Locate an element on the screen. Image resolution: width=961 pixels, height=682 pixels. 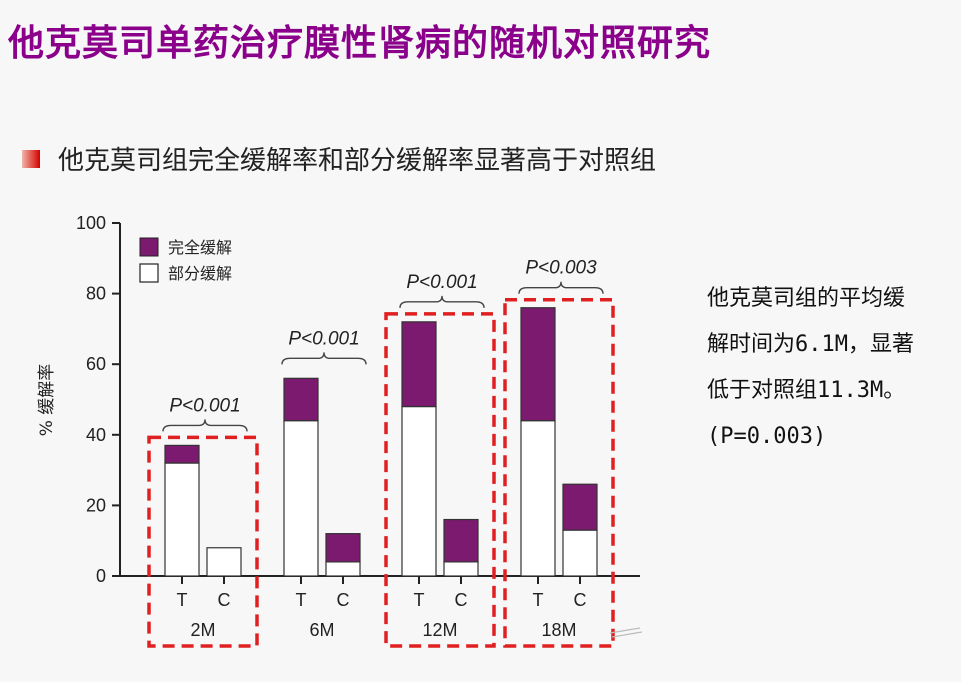
y-tick-label: 60 is located at coordinates (96, 364).